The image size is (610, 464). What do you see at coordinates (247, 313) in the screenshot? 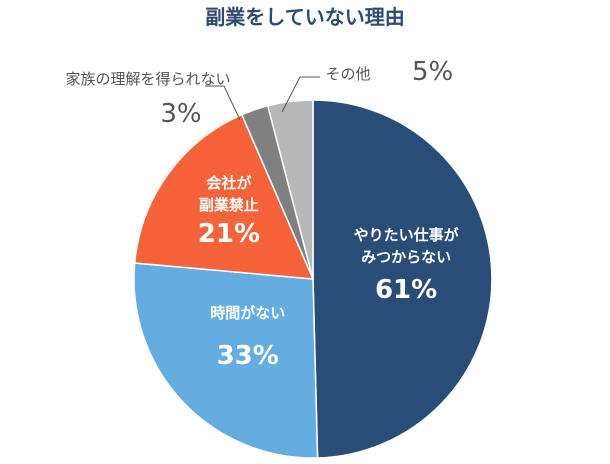
I see `slice-2-name-label: 時間がない` at bounding box center [247, 313].